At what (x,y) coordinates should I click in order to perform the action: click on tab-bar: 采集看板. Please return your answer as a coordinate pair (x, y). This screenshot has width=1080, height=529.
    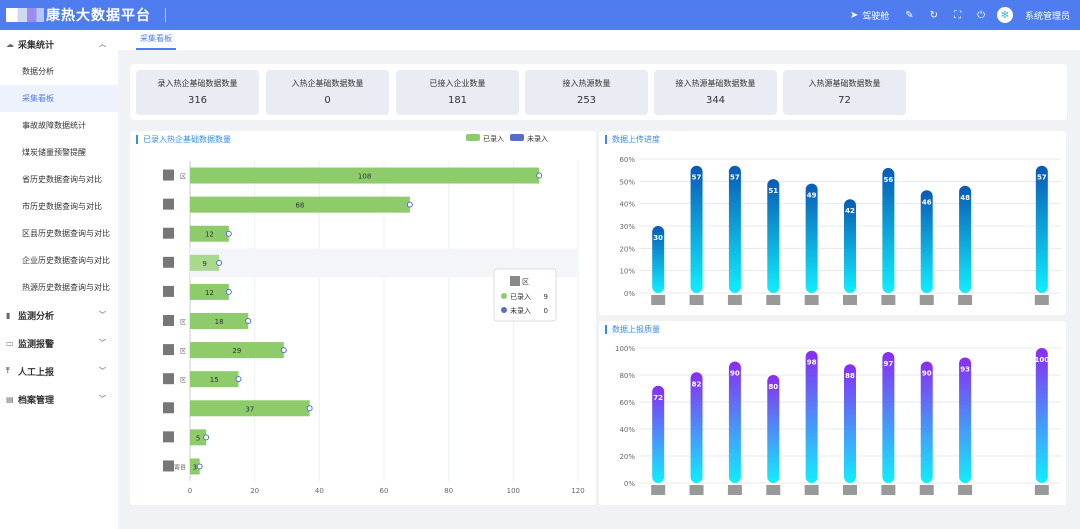
    Looking at the image, I should click on (599, 40).